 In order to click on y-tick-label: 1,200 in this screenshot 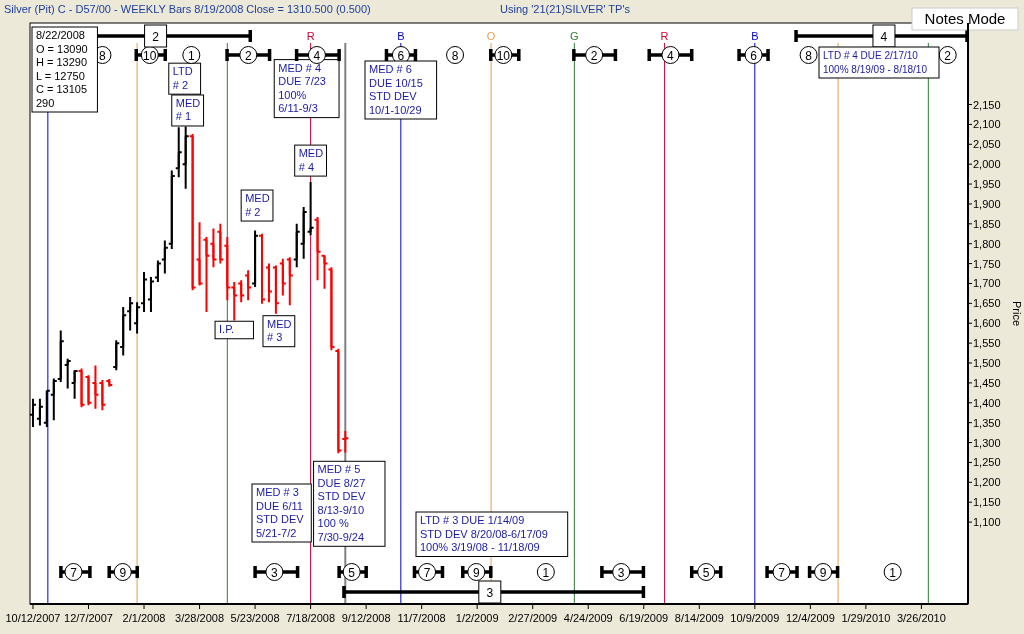, I will do `click(987, 482)`.